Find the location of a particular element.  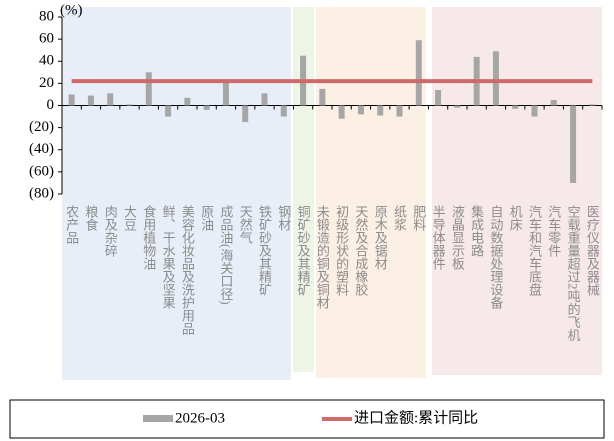

x-tick-label: 医疗仪器及器械 is located at coordinates (592, 250).